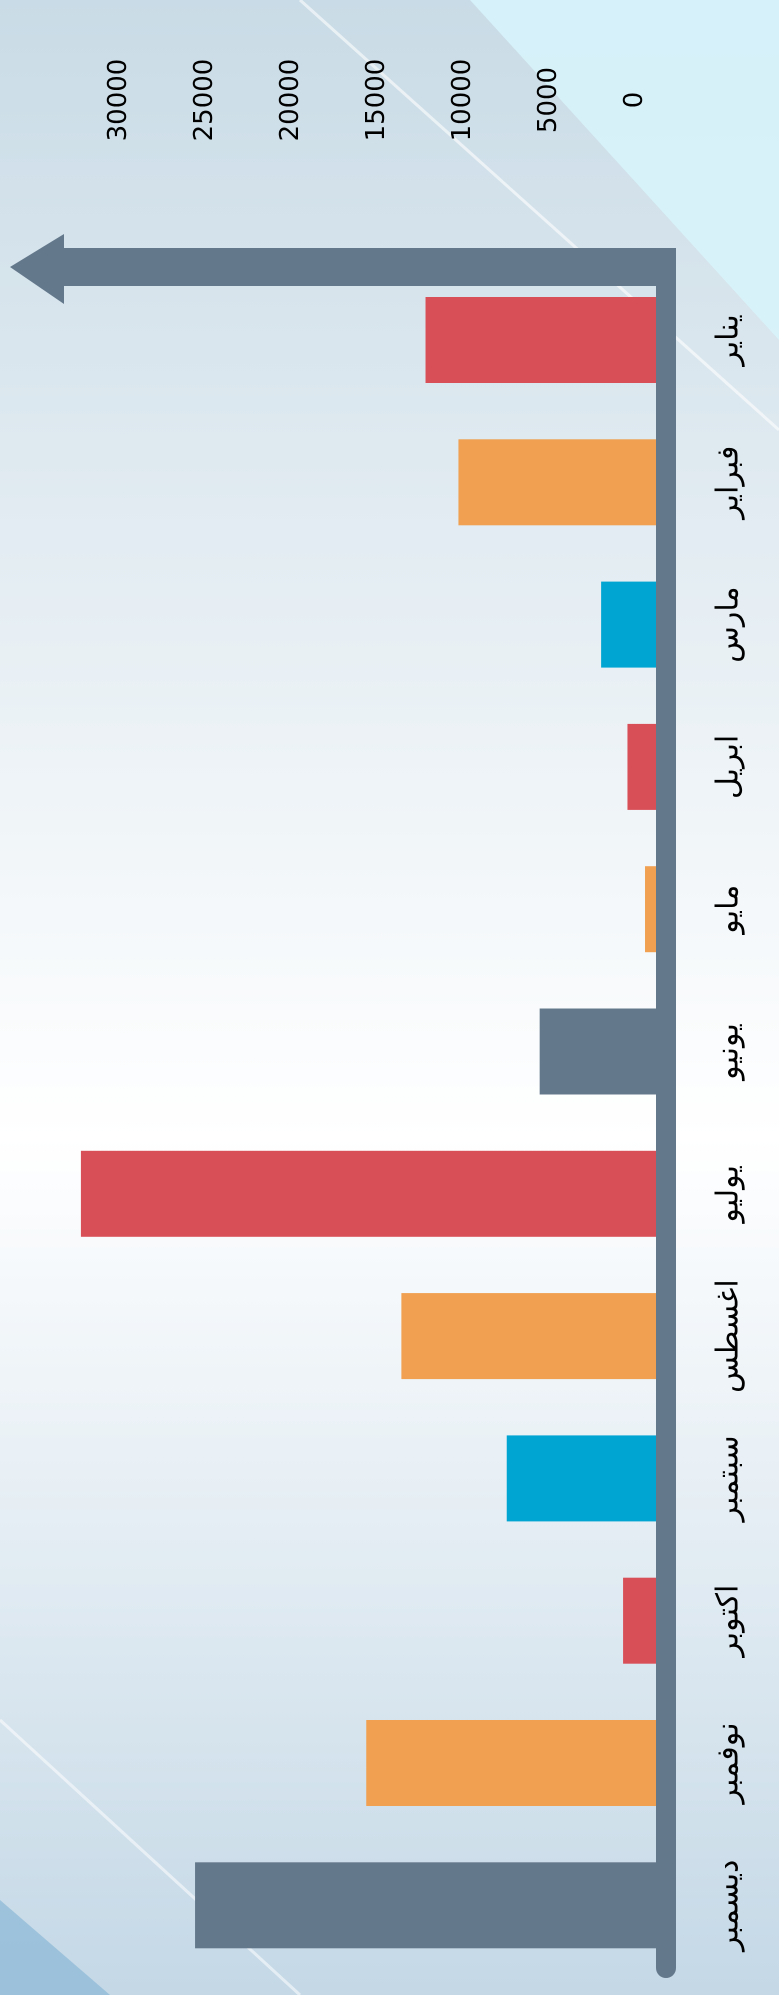 The image size is (779, 1995). What do you see at coordinates (548, 100) in the screenshot?
I see `tick-label: 5000` at bounding box center [548, 100].